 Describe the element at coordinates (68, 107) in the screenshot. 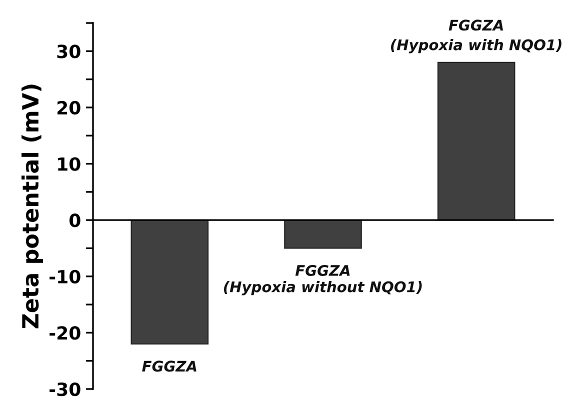

I see `y-tick-label: 20` at that location.